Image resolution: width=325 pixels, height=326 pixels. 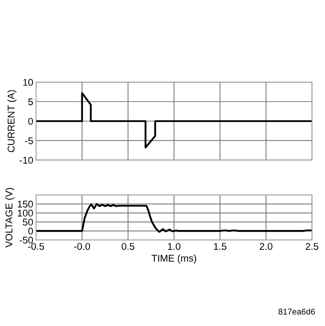 What do you see at coordinates (25, 204) in the screenshot?
I see `y-tick-label: 150` at bounding box center [25, 204].